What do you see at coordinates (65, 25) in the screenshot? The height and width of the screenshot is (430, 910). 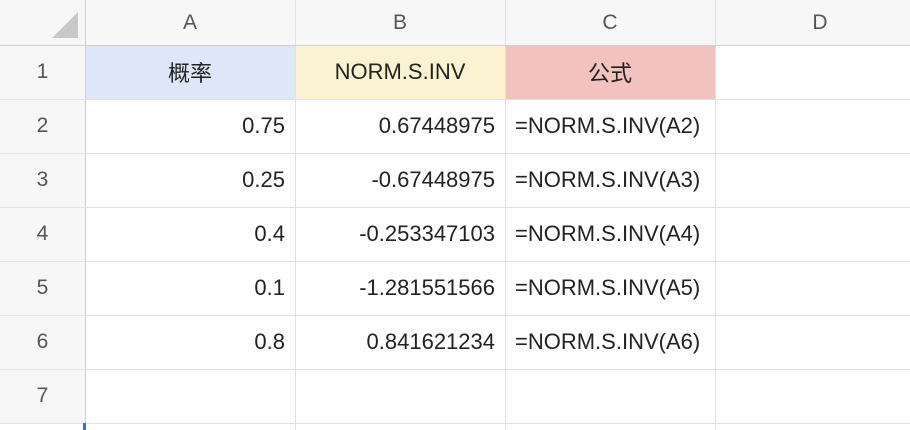 I see `corner-icon` at bounding box center [65, 25].